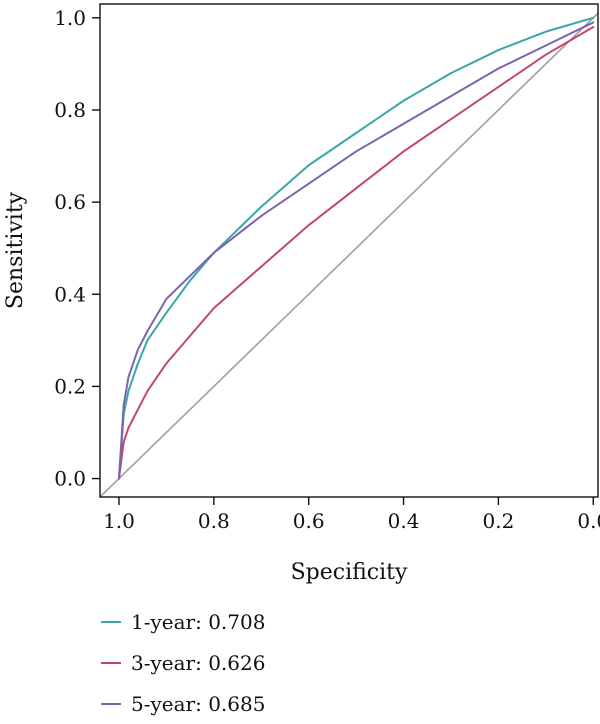 The image size is (600, 724). Describe the element at coordinates (588, 521) in the screenshot. I see `x-tick-label: 0.0` at that location.